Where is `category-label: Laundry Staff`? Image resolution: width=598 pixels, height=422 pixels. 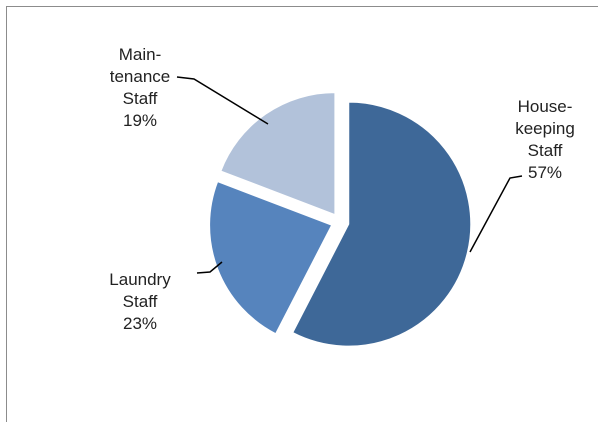
category-label: Laundry Staff is located at coordinates (140, 290).